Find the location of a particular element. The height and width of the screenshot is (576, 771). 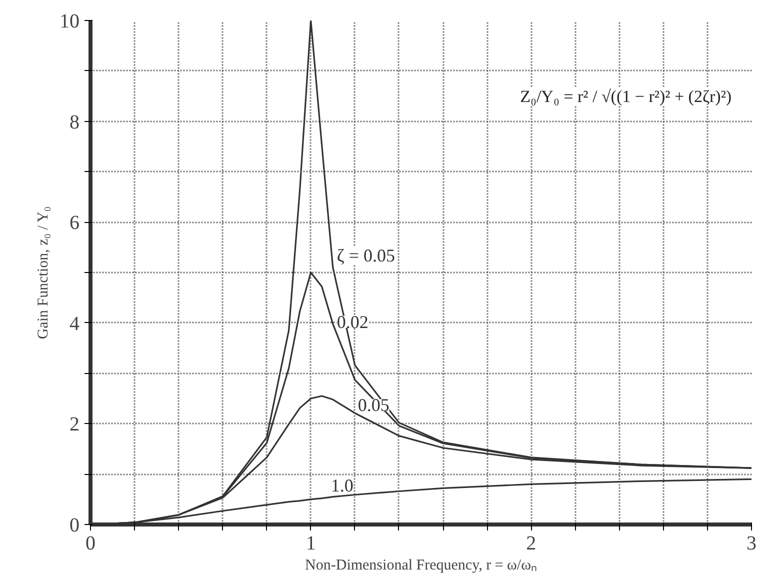

y-axis-title: Gain Function, z₀ / Y₀ is located at coordinates (44, 273).